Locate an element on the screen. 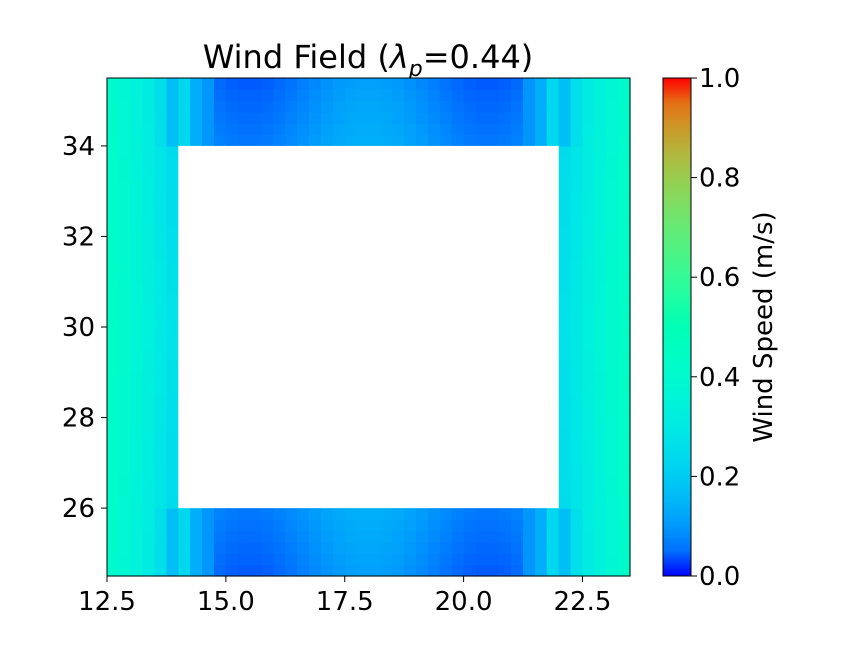  x-tick-label: 15.0 is located at coordinates (226, 602).